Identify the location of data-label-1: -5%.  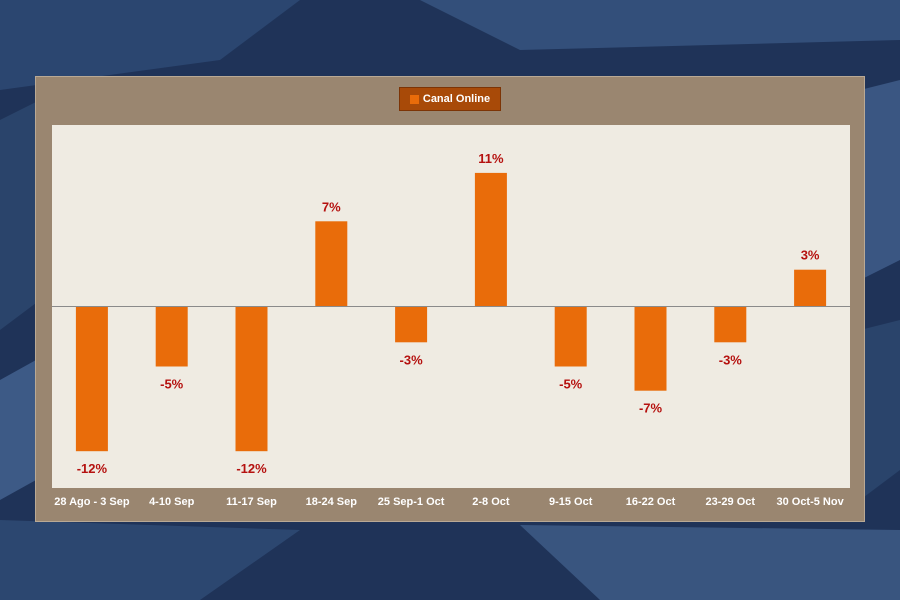
(172, 384).